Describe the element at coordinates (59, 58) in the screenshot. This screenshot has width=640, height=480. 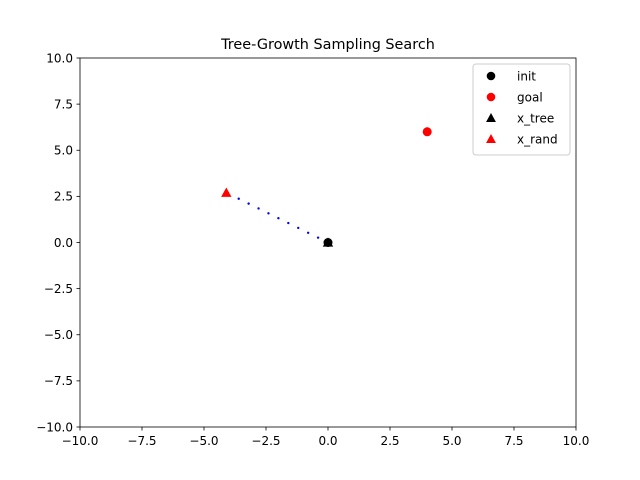
I see `y-tick-label: 10.0` at that location.